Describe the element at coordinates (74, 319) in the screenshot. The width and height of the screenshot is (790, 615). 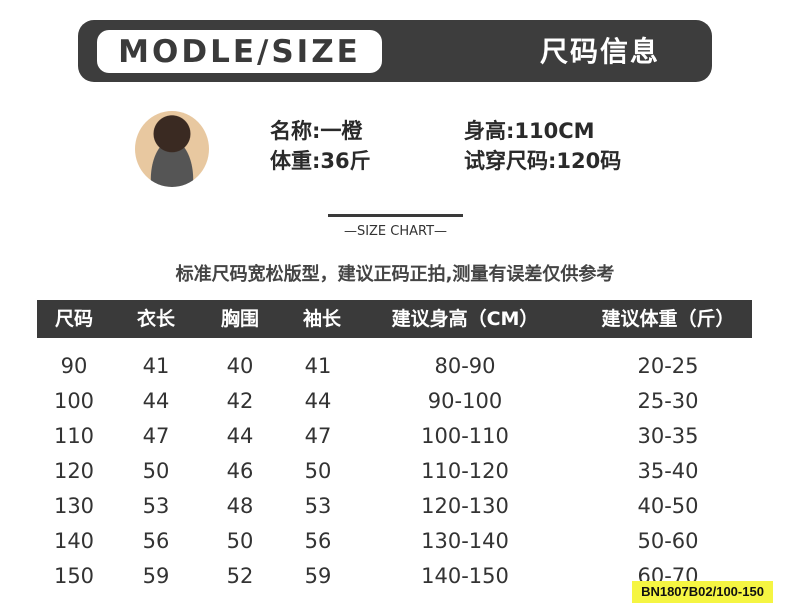
I see `column-header: 尺码` at that location.